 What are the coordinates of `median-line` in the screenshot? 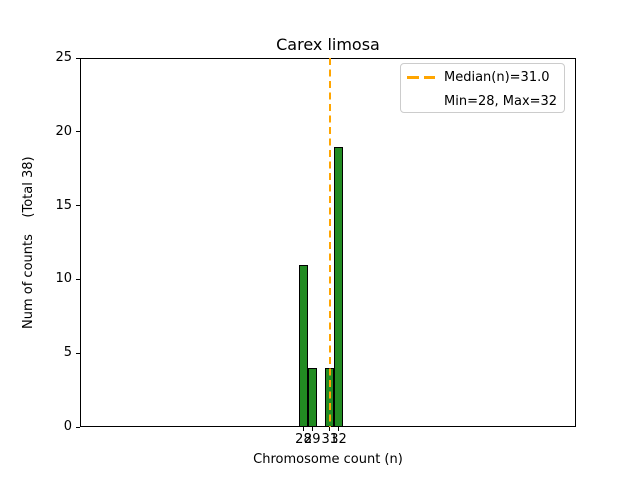 It's located at (329, 242).